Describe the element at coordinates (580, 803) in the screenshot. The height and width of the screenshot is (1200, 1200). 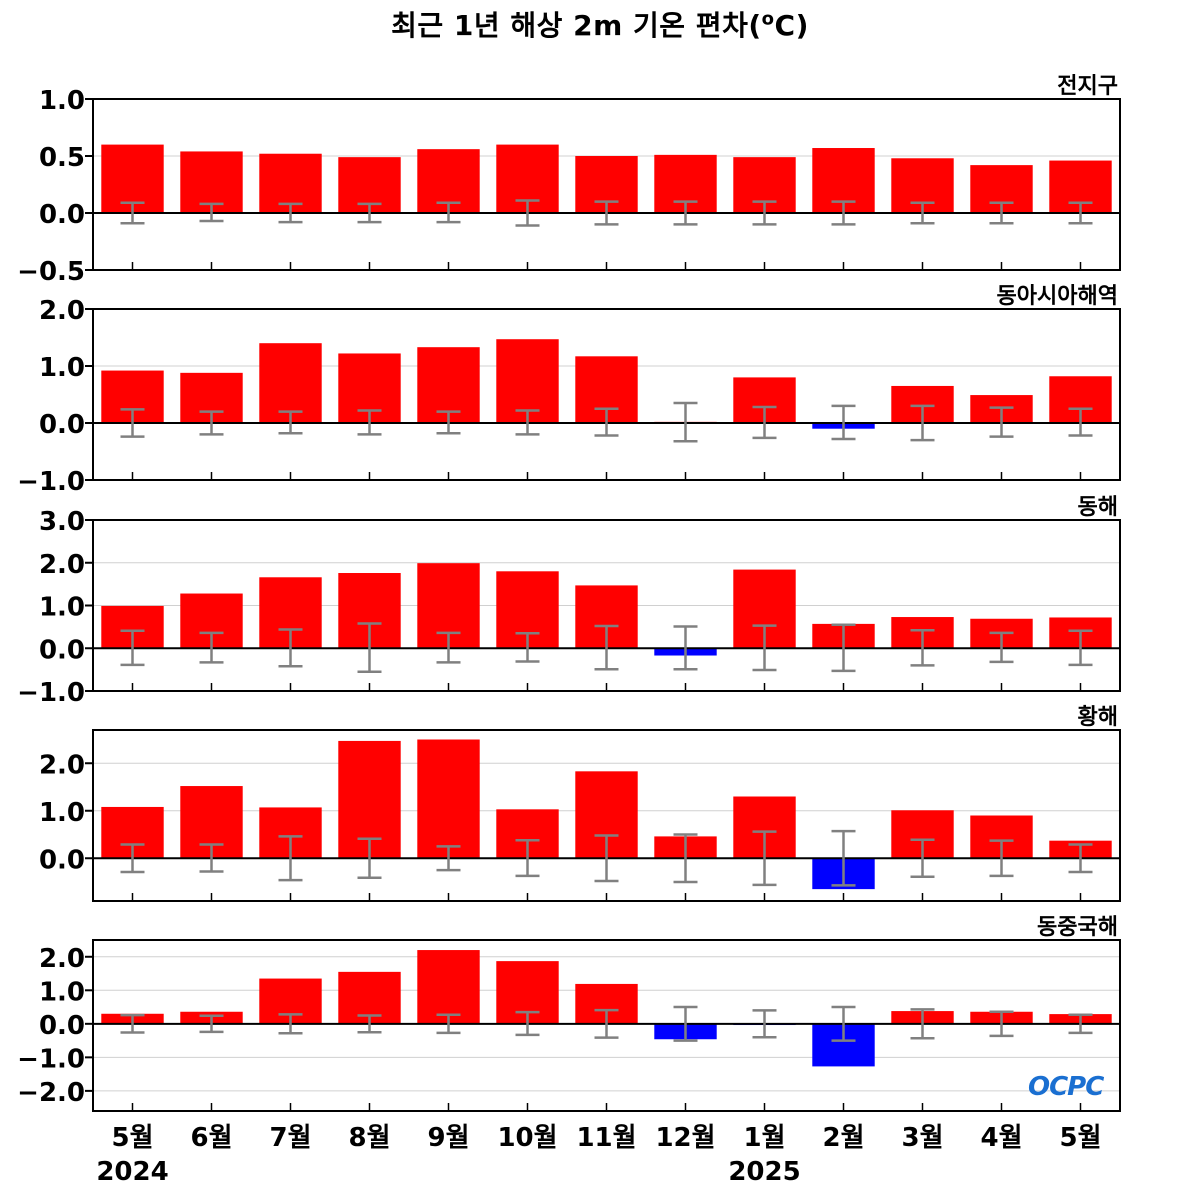
I see `panel-4: 0.0 1.0 2.0 황해` at that location.